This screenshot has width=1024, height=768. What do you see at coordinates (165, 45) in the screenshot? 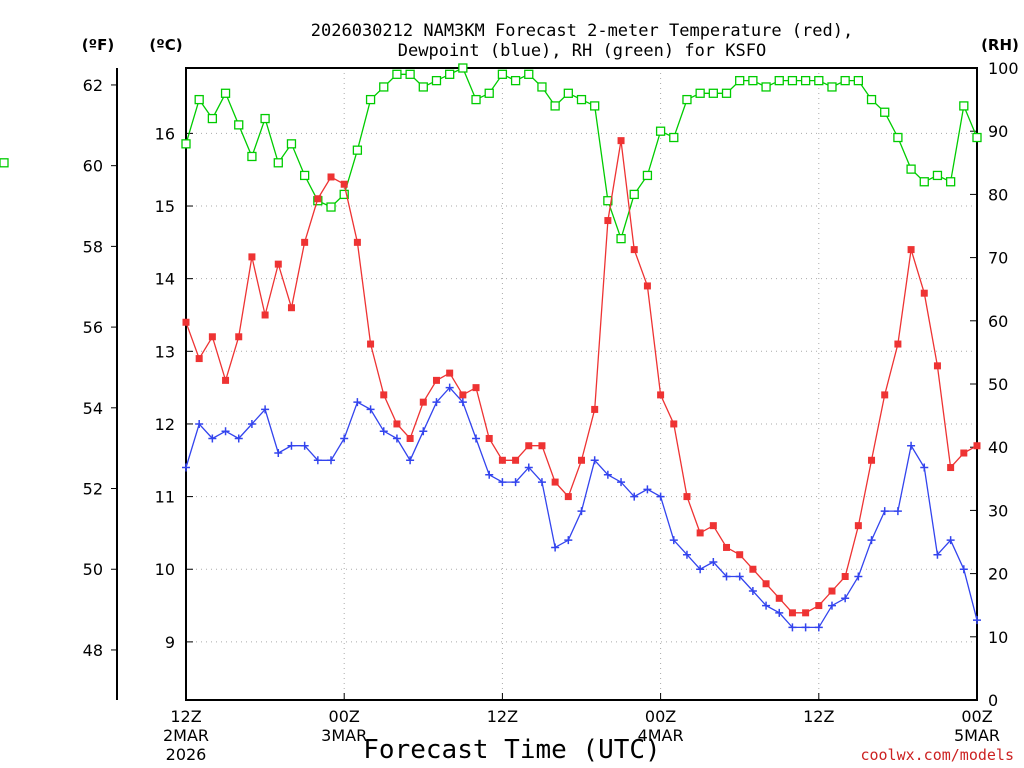
I see `celsius-unit-label: (ºC)` at bounding box center [165, 45].